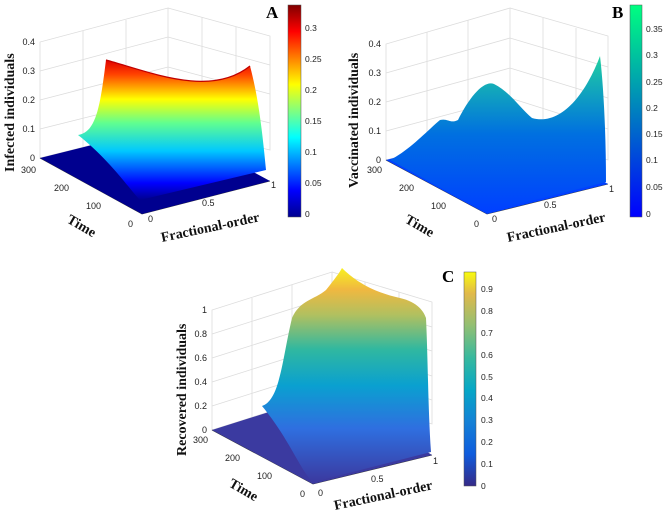  What do you see at coordinates (487, 289) in the screenshot?
I see `colorbar-tick: 0.9` at bounding box center [487, 289].